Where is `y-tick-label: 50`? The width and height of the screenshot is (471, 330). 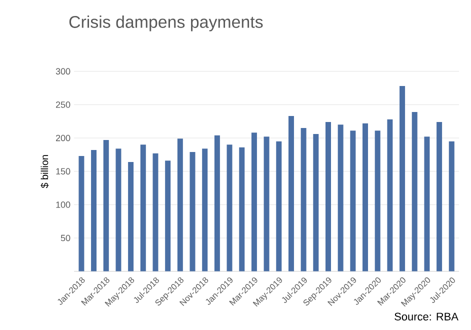
y-tick-label: 50 is located at coordinates (65, 238).